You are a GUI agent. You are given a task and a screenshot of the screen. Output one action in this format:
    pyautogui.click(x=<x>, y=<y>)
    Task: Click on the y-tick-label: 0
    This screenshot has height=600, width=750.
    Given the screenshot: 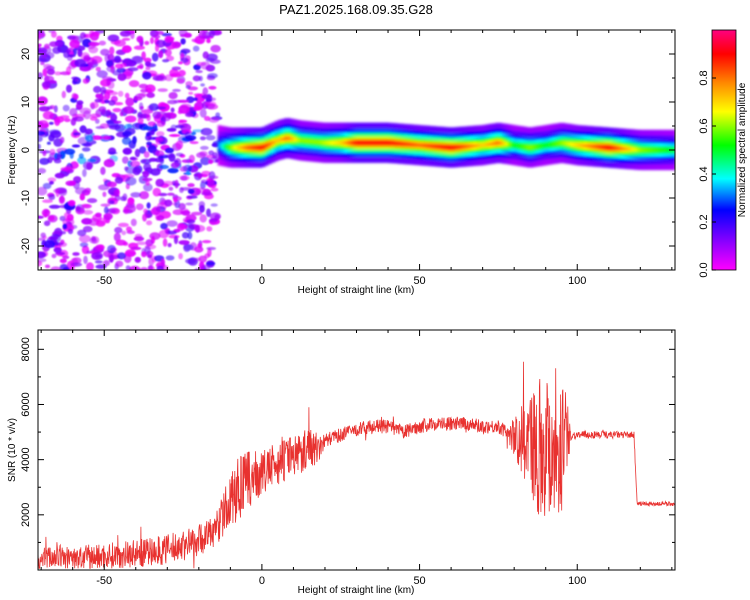 What is the action you would take?
    pyautogui.click(x=26, y=150)
    